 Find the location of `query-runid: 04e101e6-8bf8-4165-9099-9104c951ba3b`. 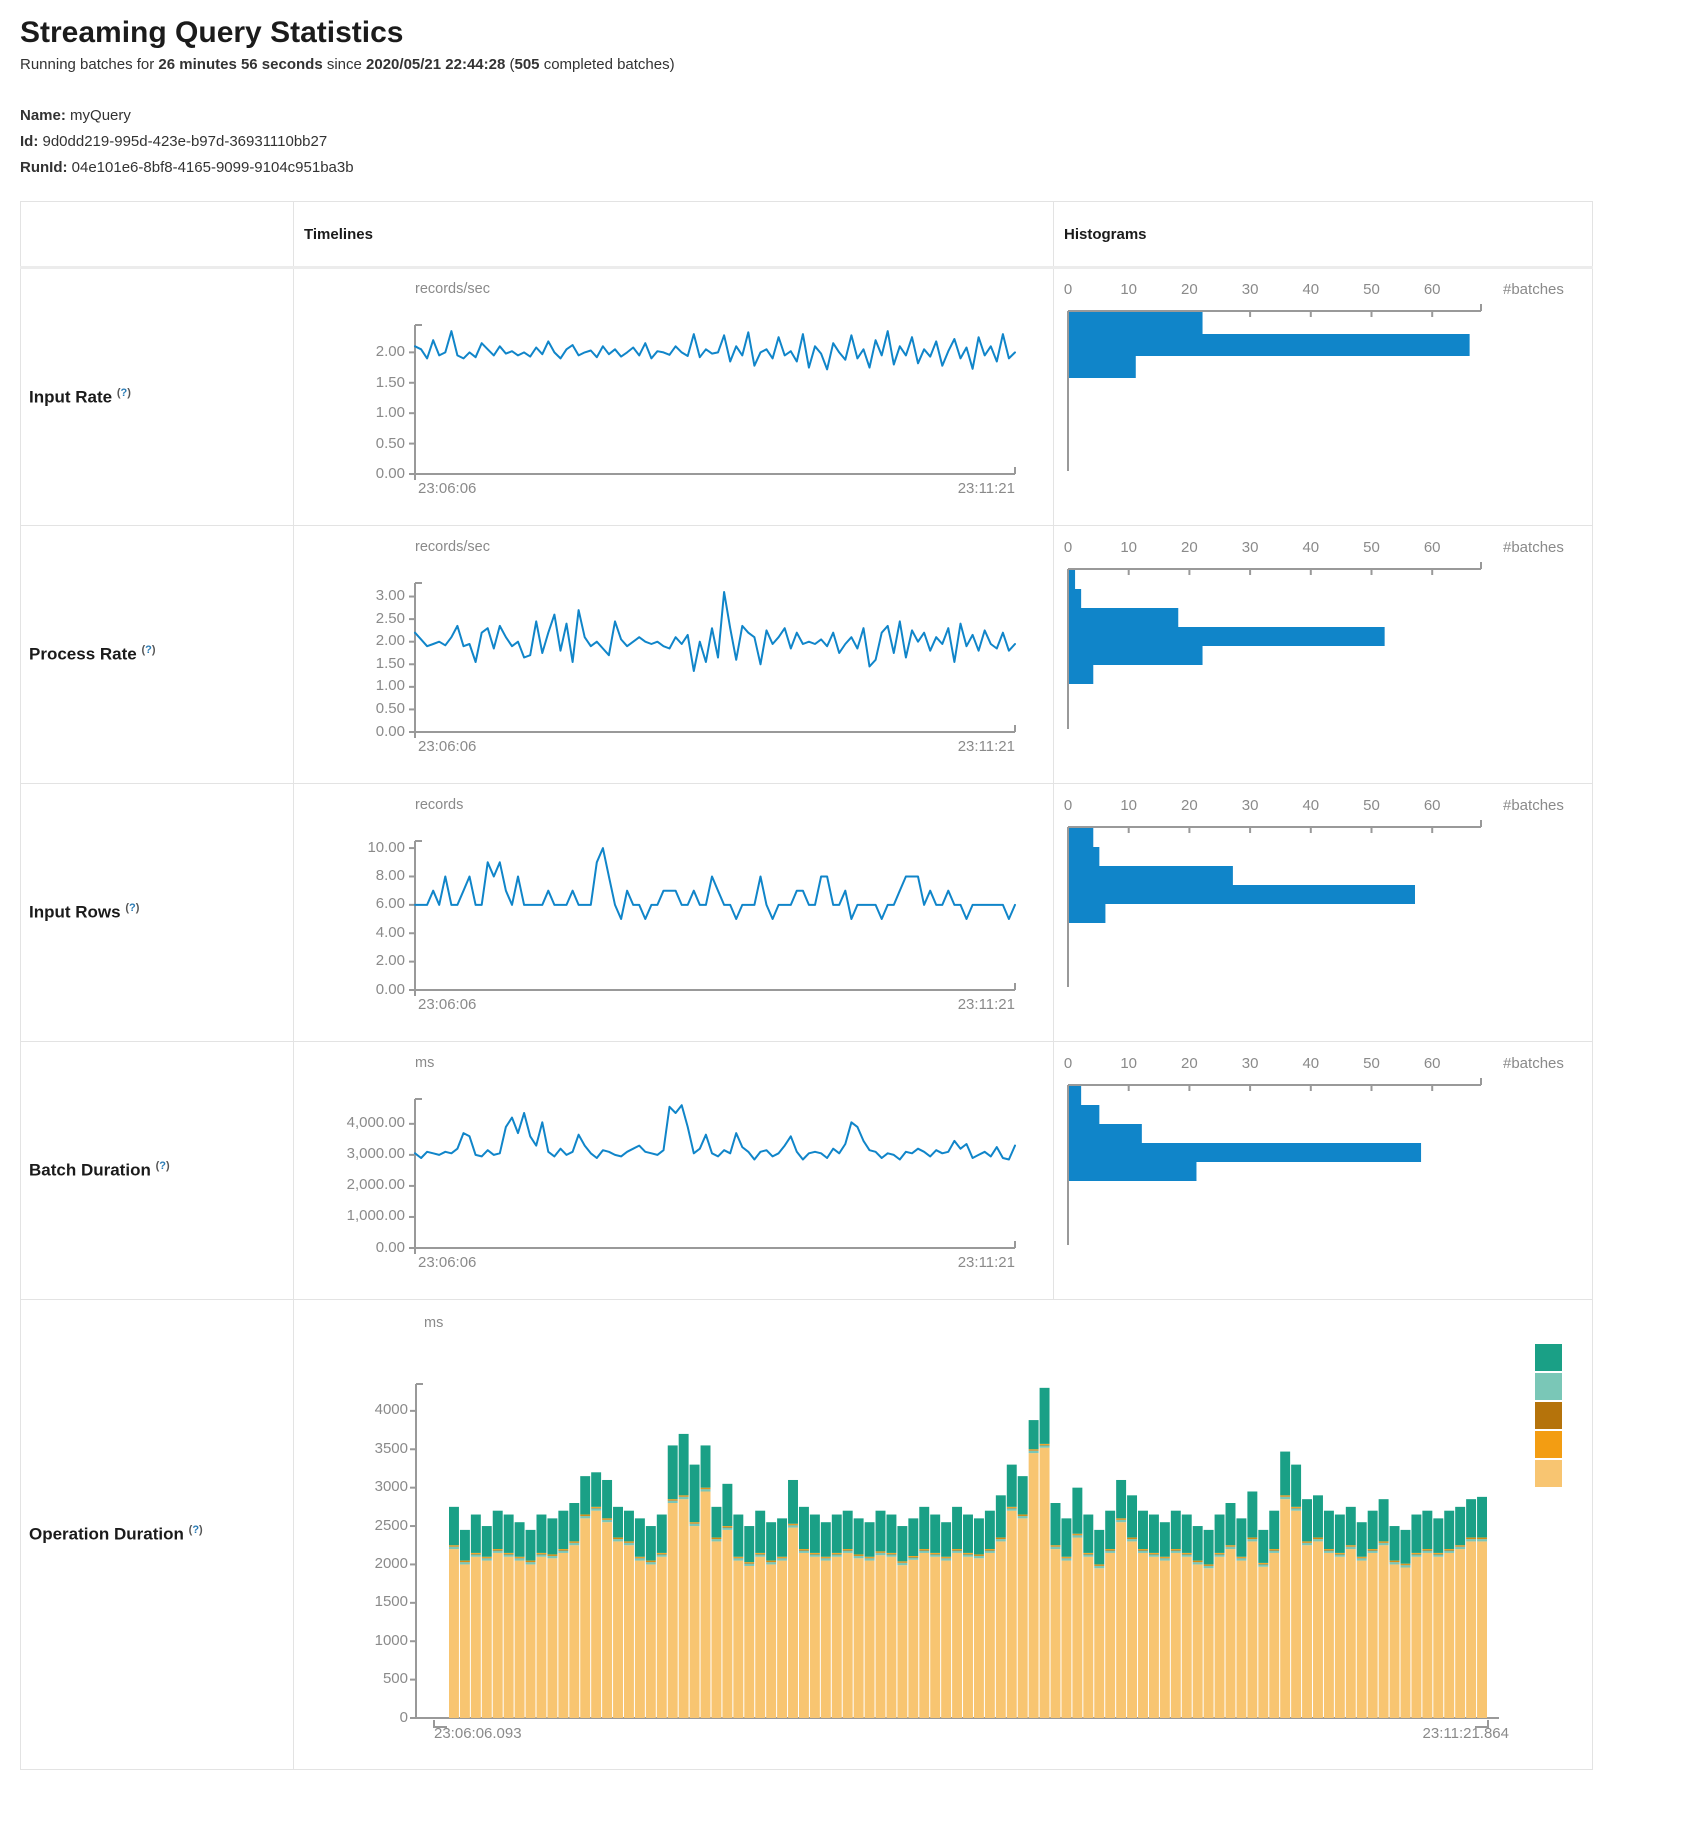

query-runid: 04e101e6-8bf8-4165-9099-9104c951ba3b is located at coordinates (212, 167).